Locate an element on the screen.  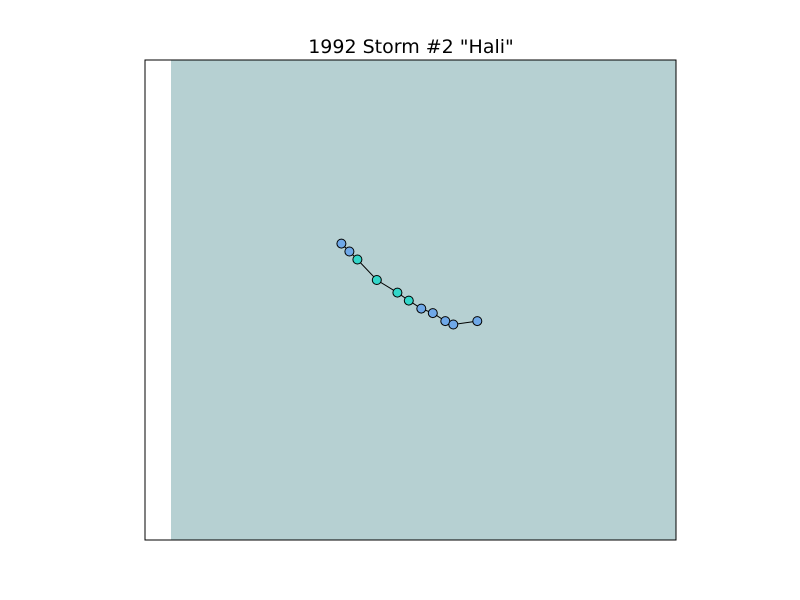
storm-track-points is located at coordinates (409, 284).